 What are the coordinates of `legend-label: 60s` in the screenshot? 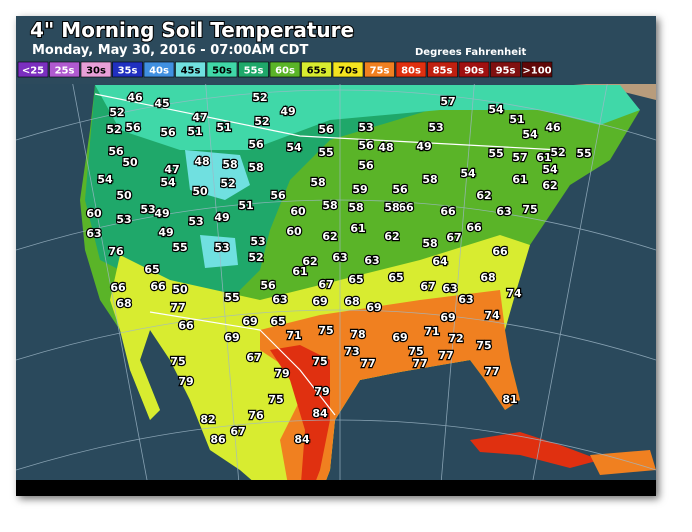 It's located at (285, 71).